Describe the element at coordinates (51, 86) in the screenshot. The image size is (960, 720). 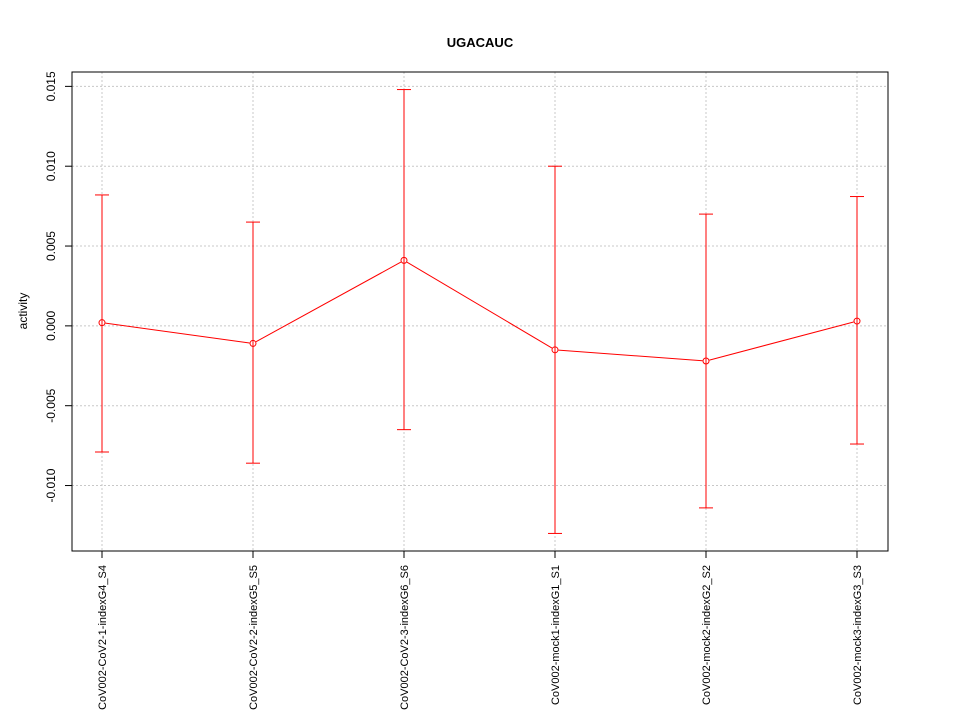
I see `y-tick-label: 0.015` at that location.